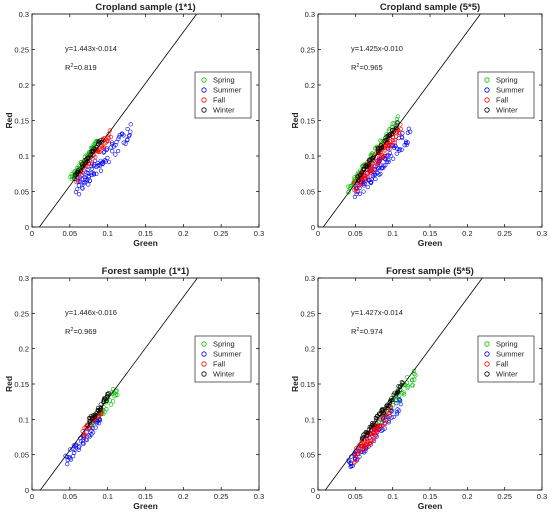  I want to click on legend-entry: Summer, so click(510, 90).